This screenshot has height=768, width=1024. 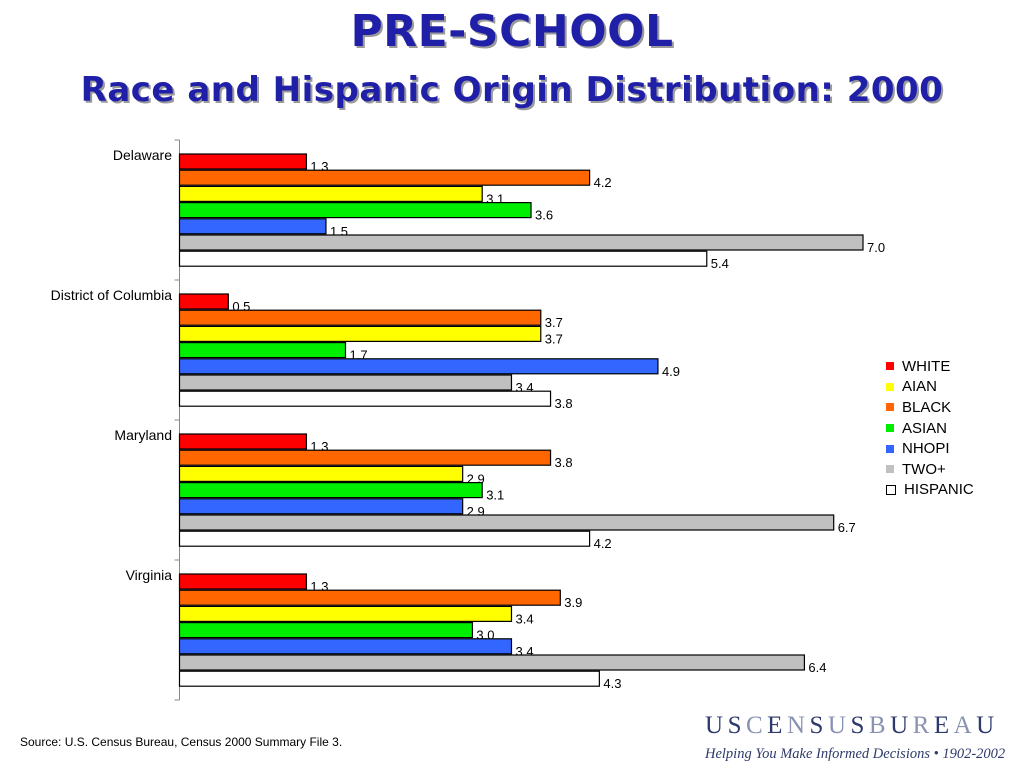 What do you see at coordinates (612, 683) in the screenshot?
I see `bar-value-label: 4.3` at bounding box center [612, 683].